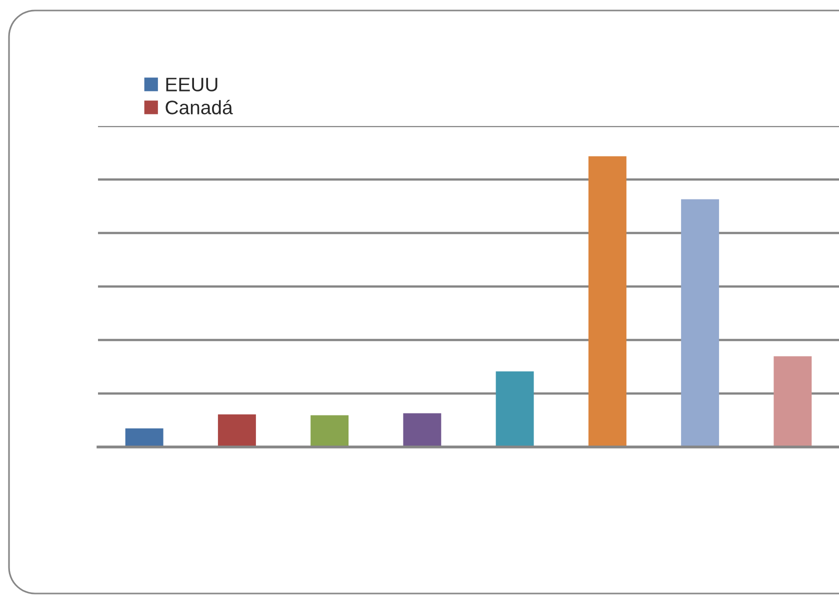 The height and width of the screenshot is (595, 839). I want to click on legend-label: EEUU, so click(192, 85).